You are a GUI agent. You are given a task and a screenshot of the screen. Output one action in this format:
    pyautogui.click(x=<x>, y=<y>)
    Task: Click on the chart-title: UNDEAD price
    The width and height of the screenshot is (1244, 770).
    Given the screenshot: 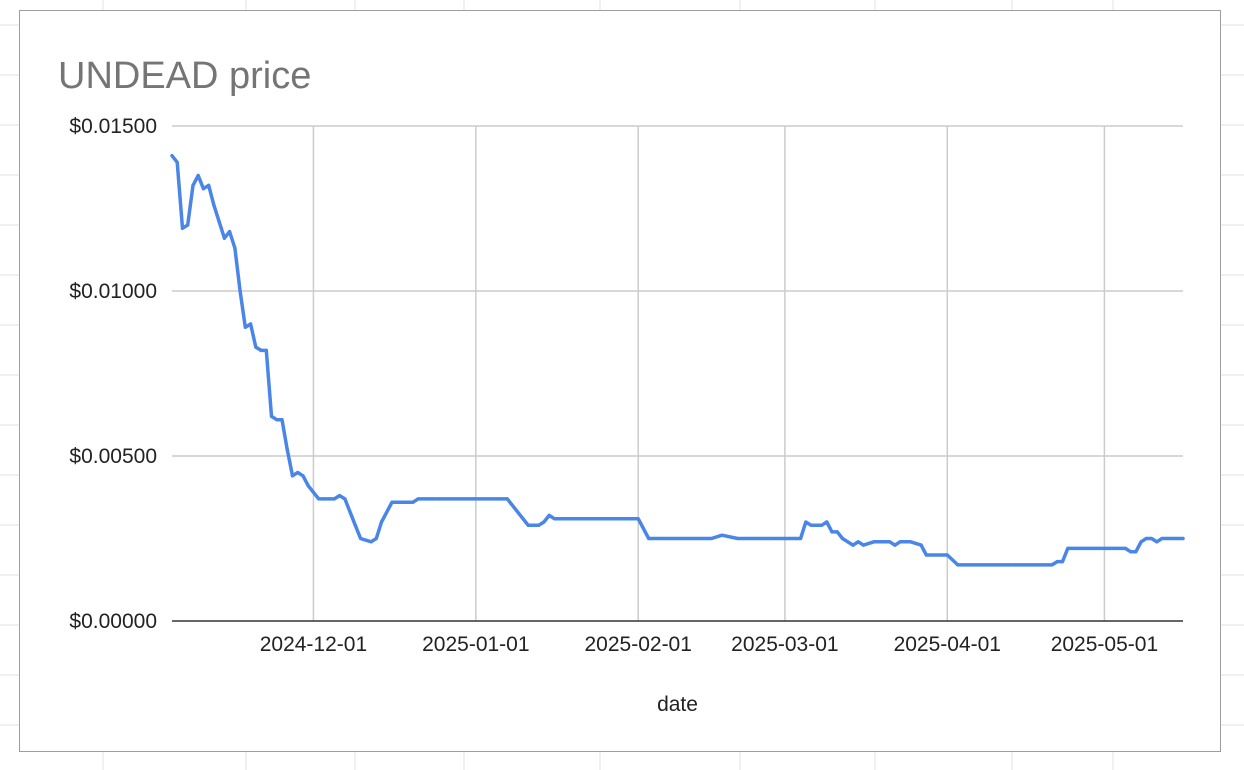 What is the action you would take?
    pyautogui.click(x=185, y=76)
    